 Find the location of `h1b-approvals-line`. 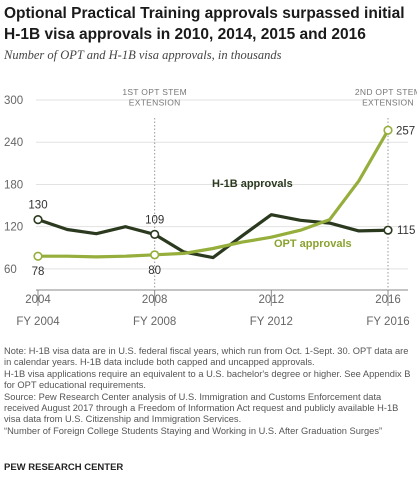

h1b-approvals-line is located at coordinates (213, 236).